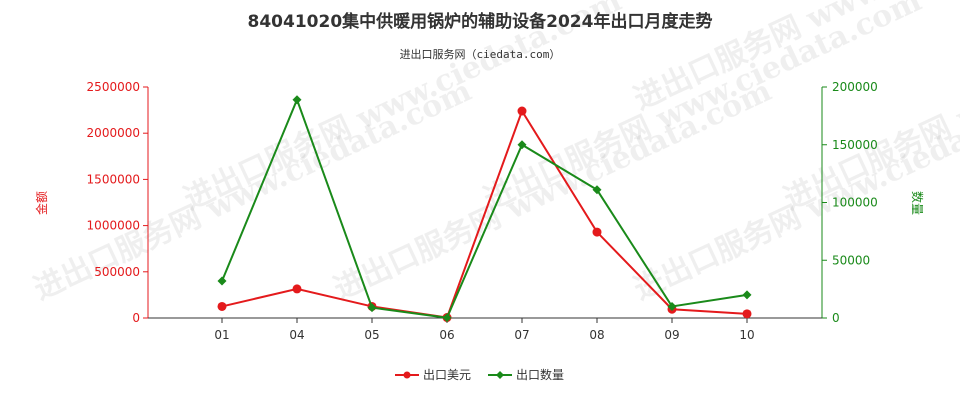  Describe the element at coordinates (136, 318) in the screenshot. I see `left-axis-tick-label: 0` at that location.